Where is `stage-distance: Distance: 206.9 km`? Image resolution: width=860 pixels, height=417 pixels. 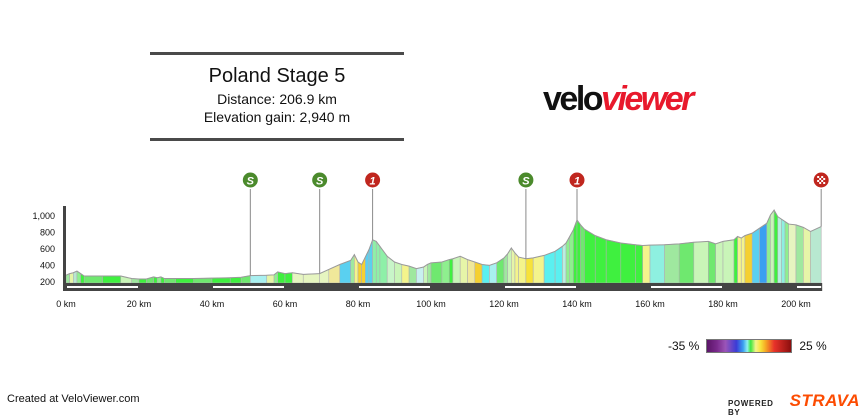 stage-distance: Distance: 206.9 km is located at coordinates (277, 99).